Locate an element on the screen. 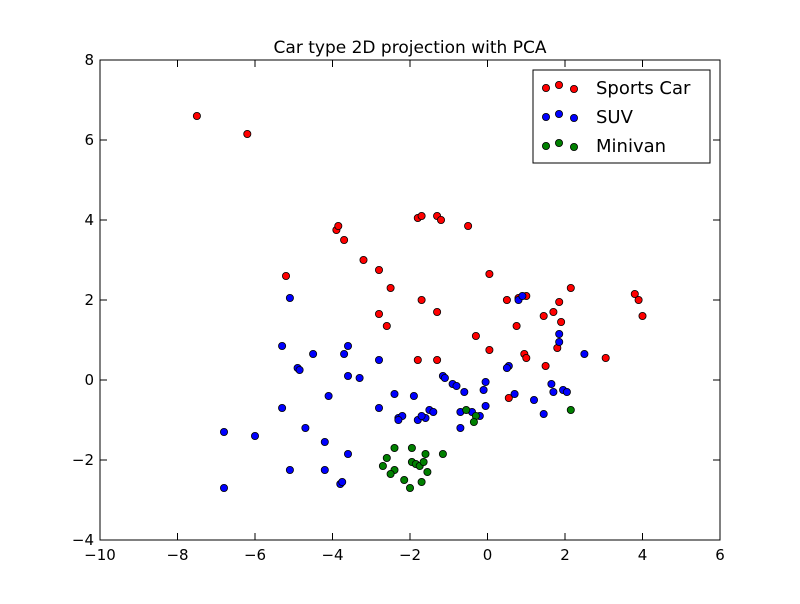 Image resolution: width=800 pixels, height=604 pixels. legend-label: Minivan is located at coordinates (631, 146).